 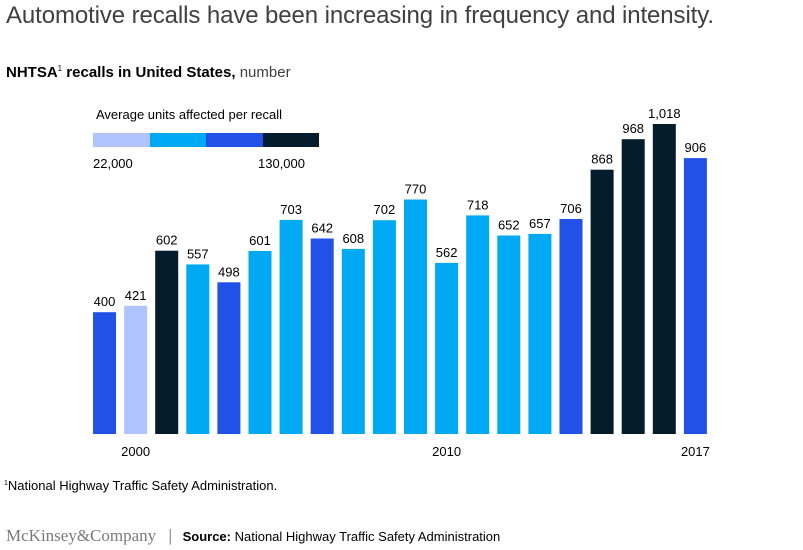 What do you see at coordinates (353, 238) in the screenshot?
I see `bar-value-label: 608` at bounding box center [353, 238].